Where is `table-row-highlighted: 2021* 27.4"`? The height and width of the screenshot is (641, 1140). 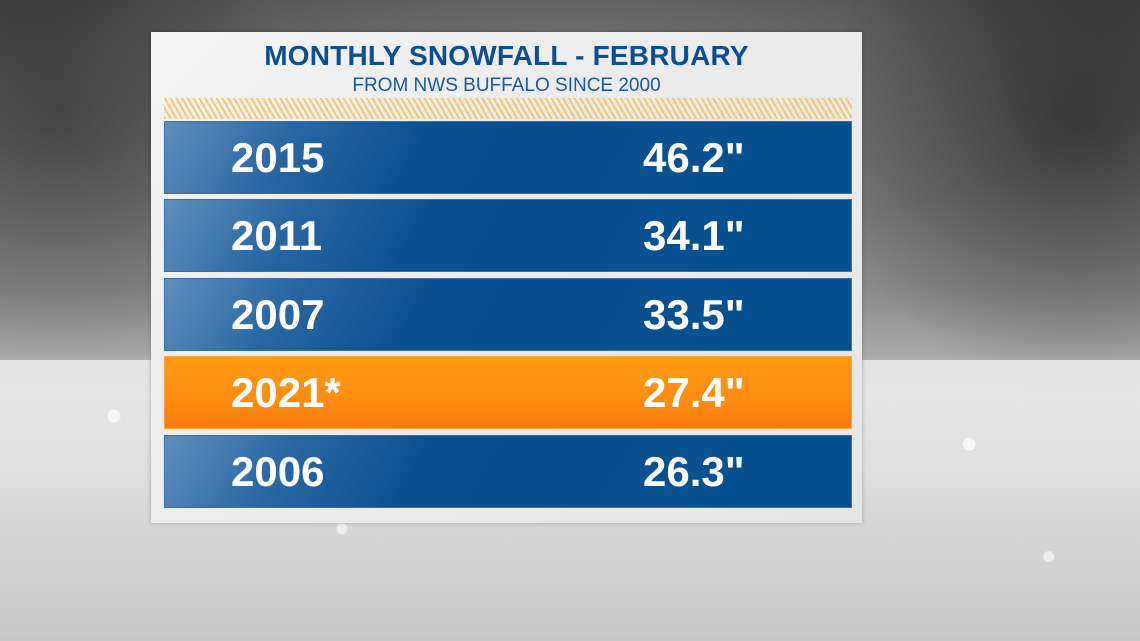 table-row-highlighted: 2021* 27.4" is located at coordinates (508, 392).